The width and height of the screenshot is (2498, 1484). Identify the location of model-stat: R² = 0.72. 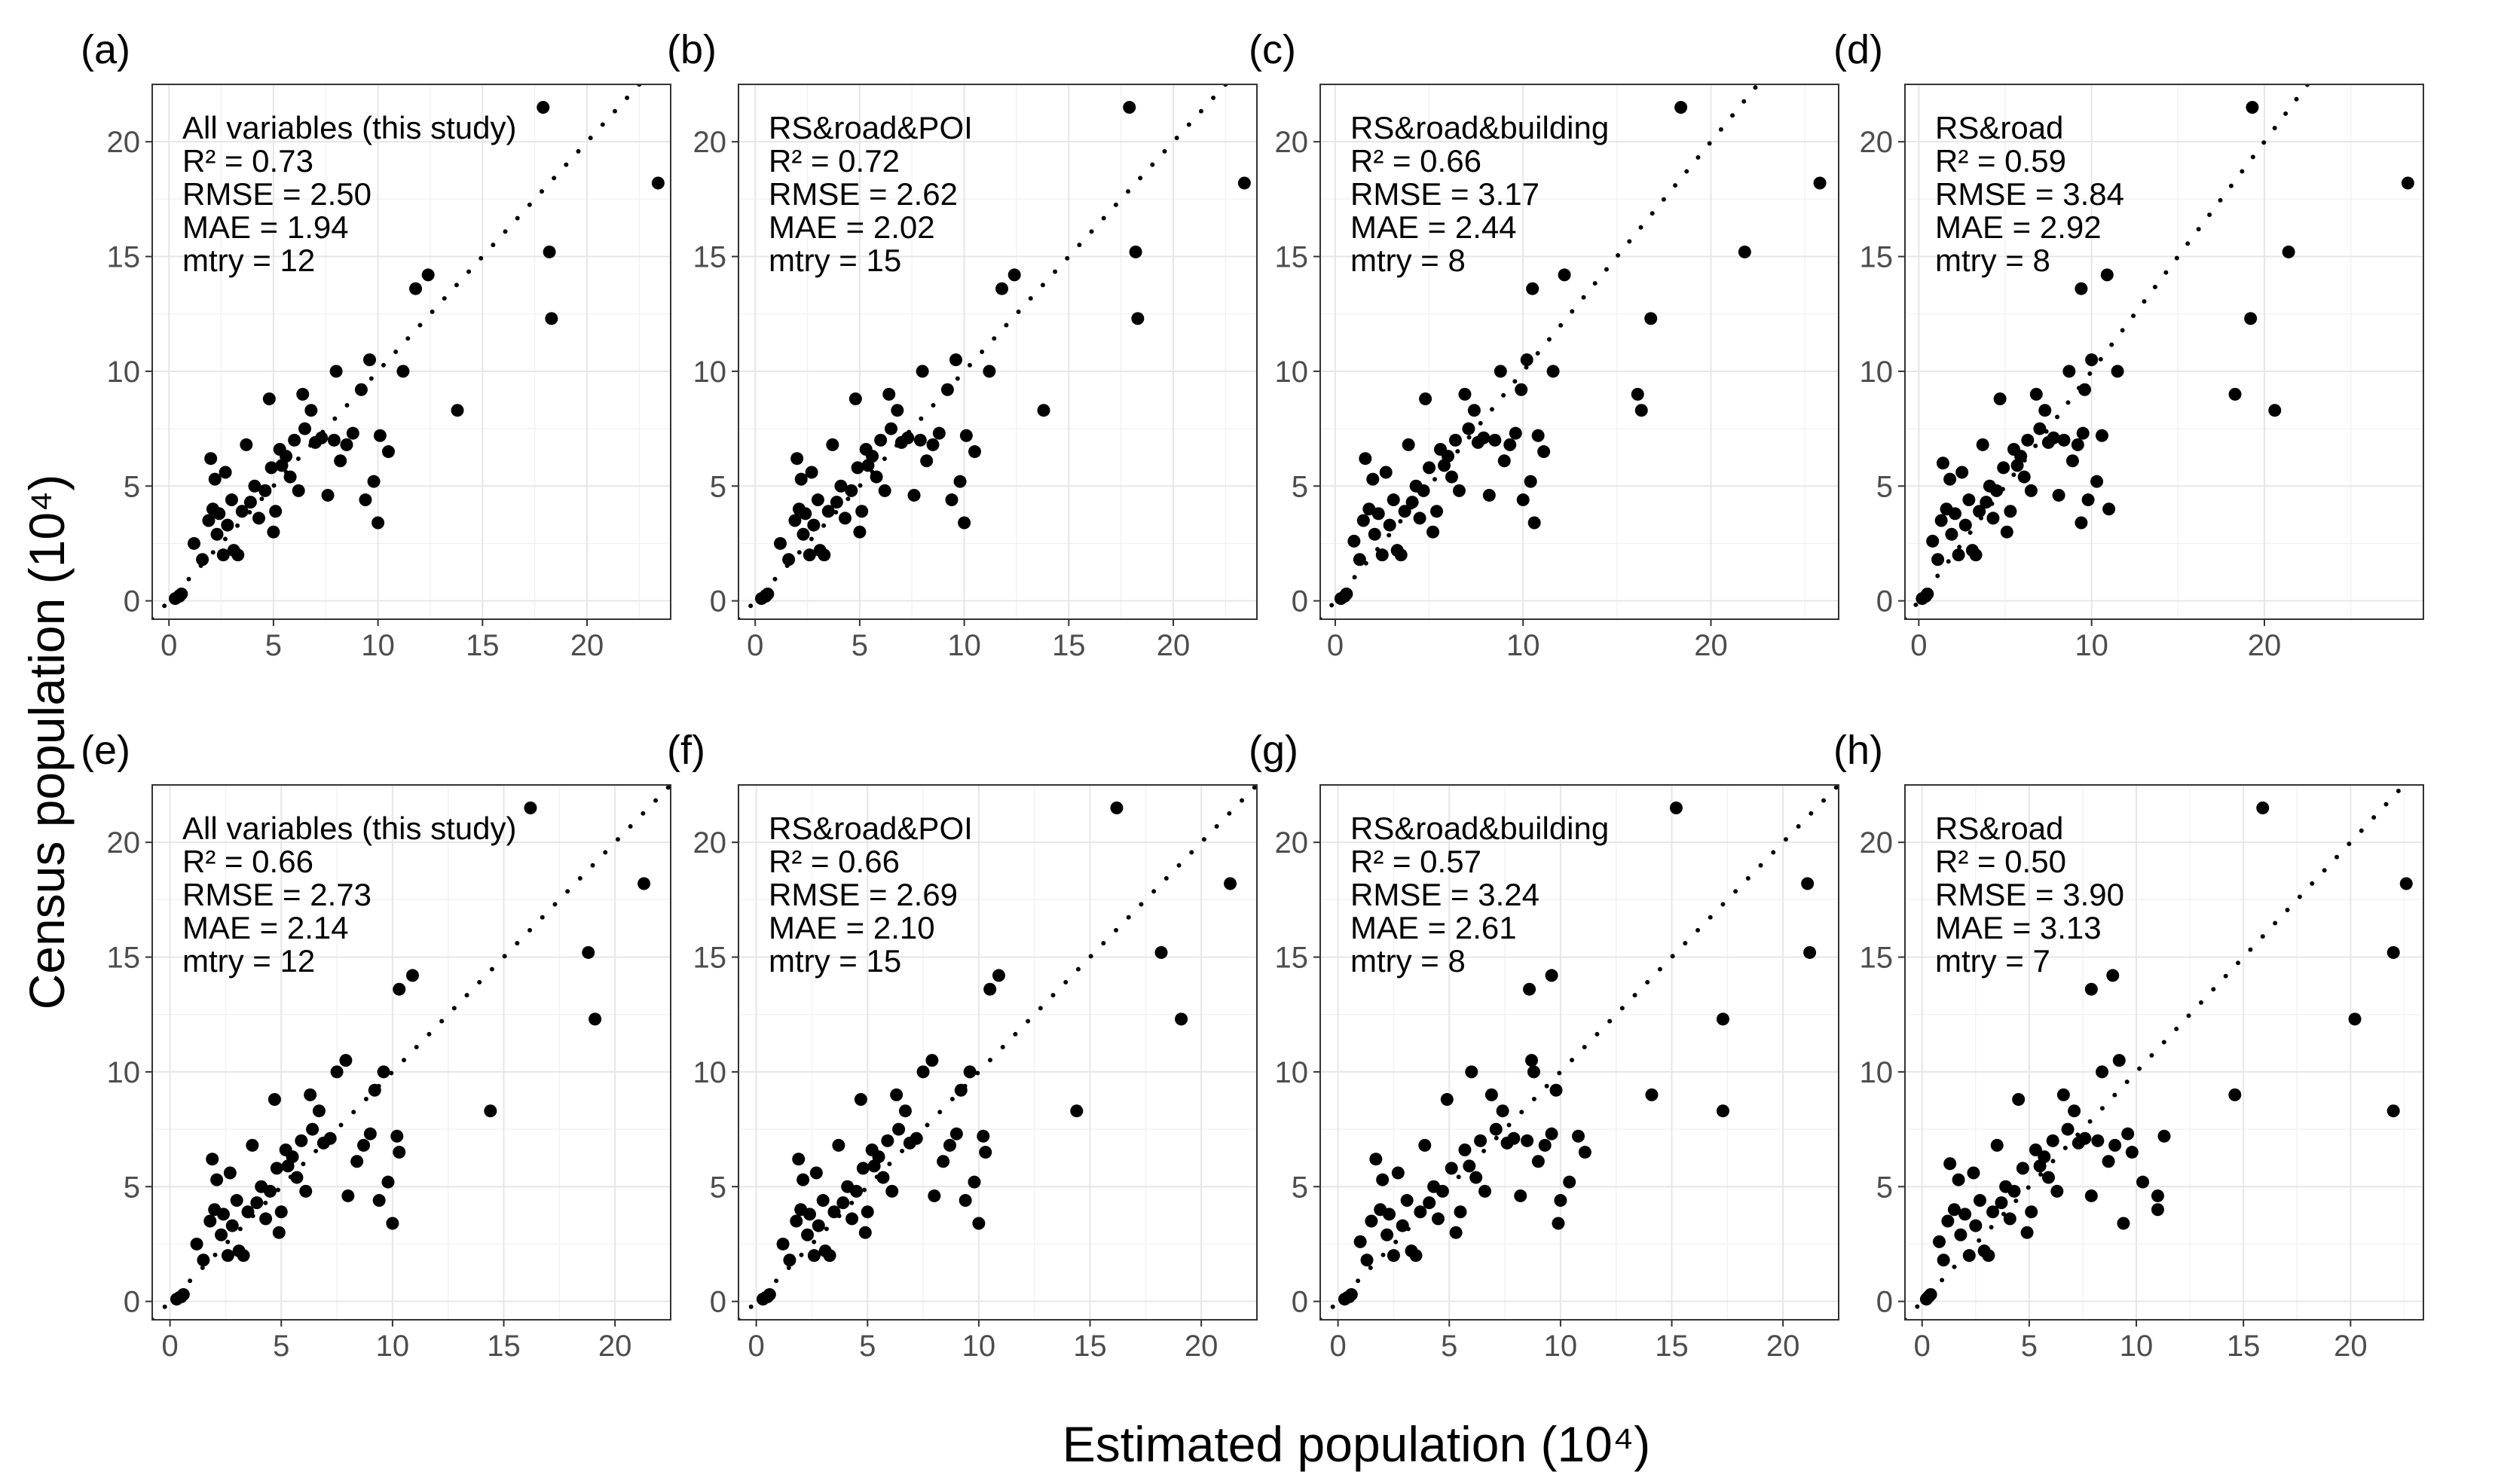
(834, 161).